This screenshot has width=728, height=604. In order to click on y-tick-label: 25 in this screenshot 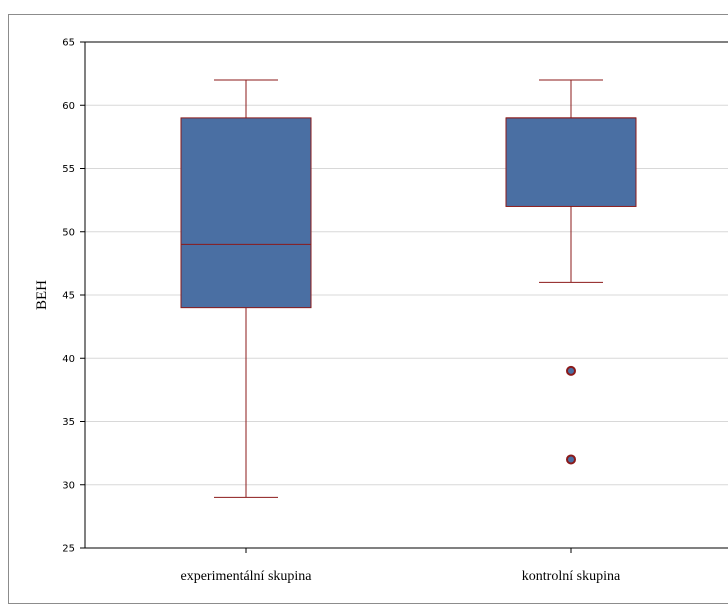, I will do `click(68, 549)`.